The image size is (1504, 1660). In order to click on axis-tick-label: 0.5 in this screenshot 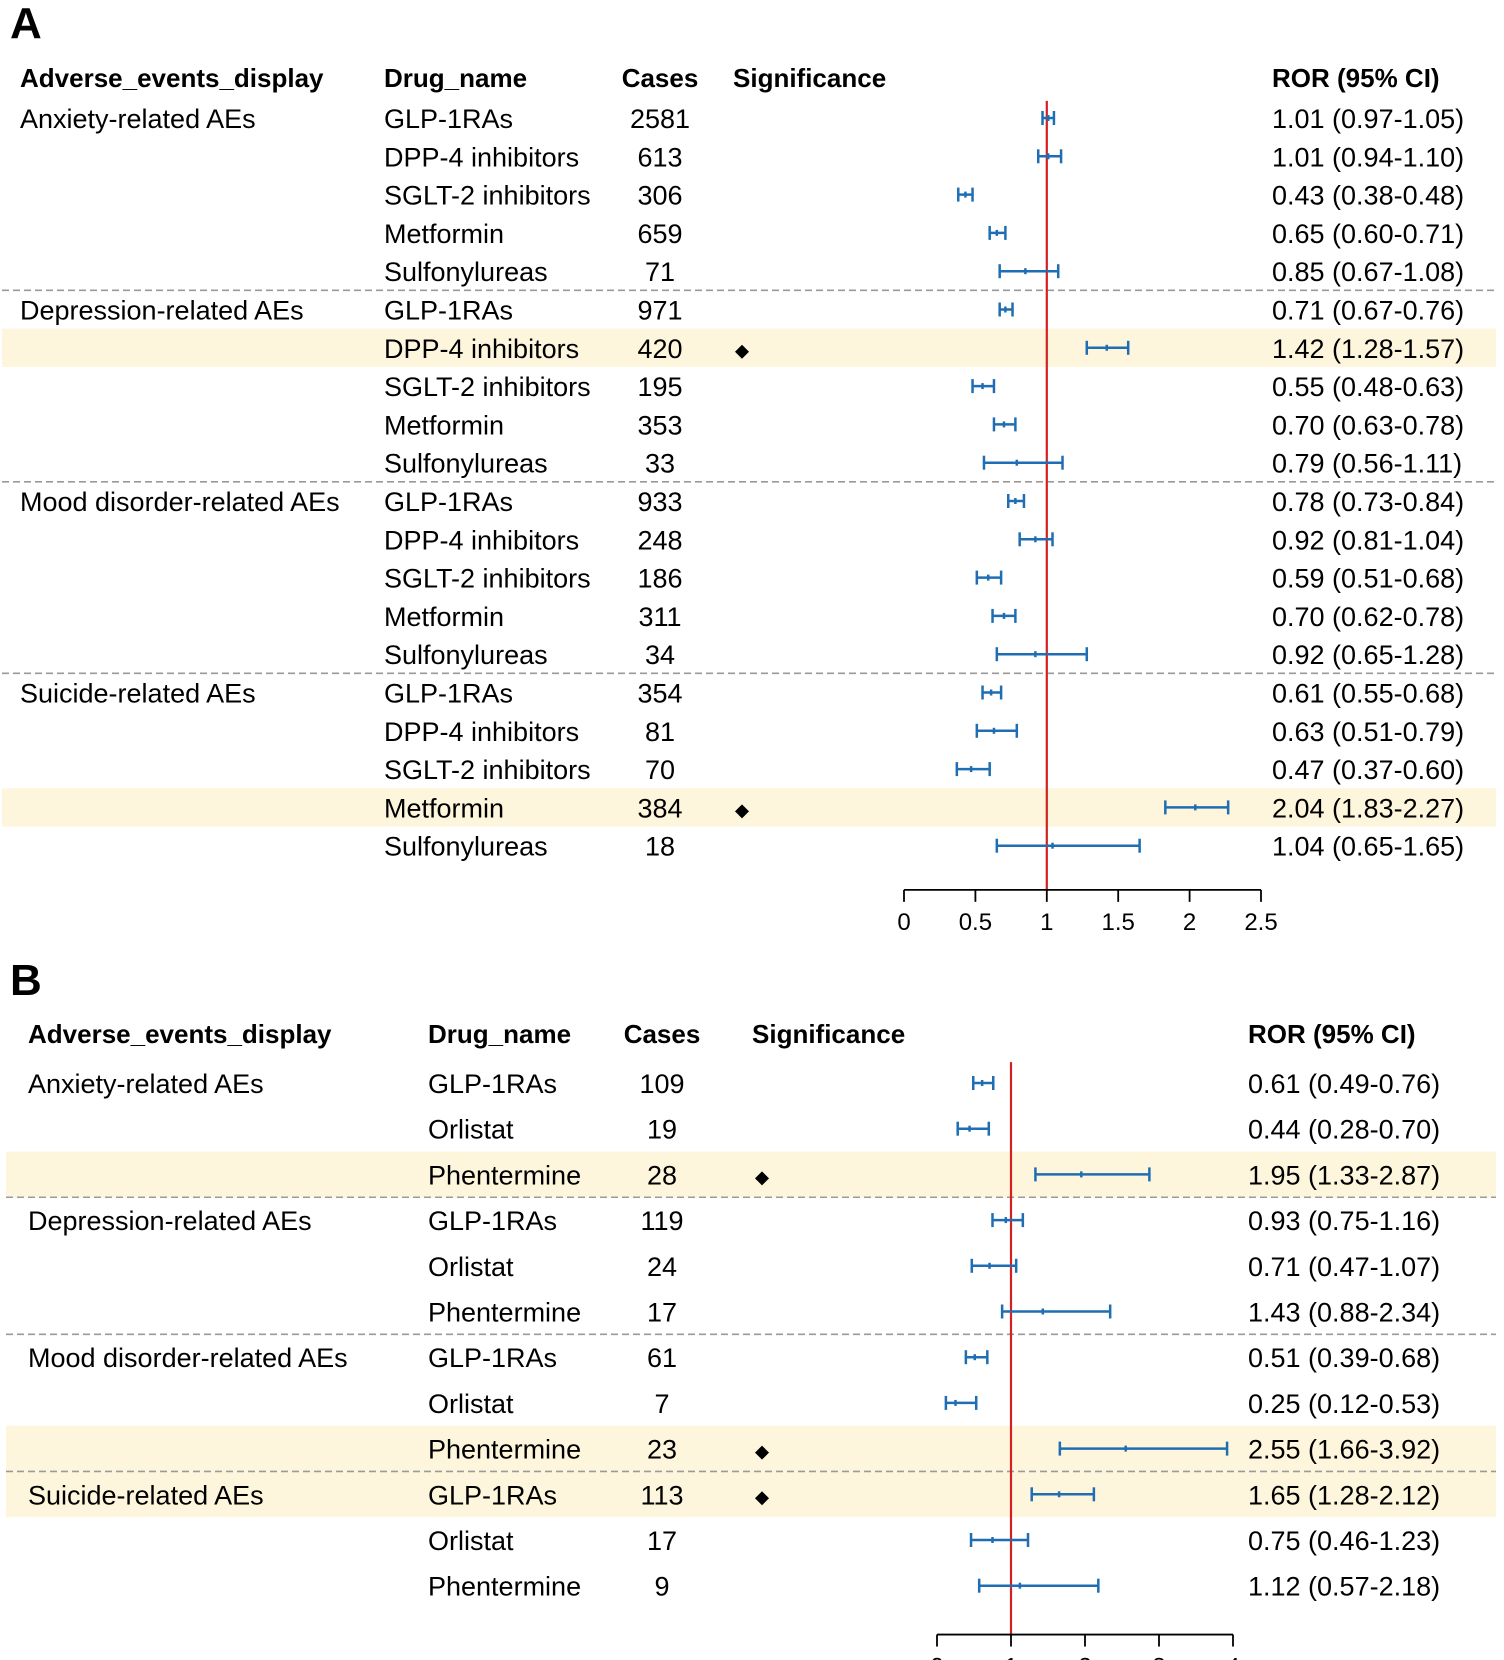, I will do `click(975, 922)`.